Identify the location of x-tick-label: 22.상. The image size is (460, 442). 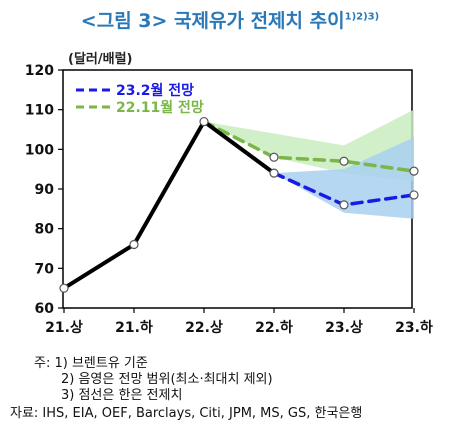
(204, 328).